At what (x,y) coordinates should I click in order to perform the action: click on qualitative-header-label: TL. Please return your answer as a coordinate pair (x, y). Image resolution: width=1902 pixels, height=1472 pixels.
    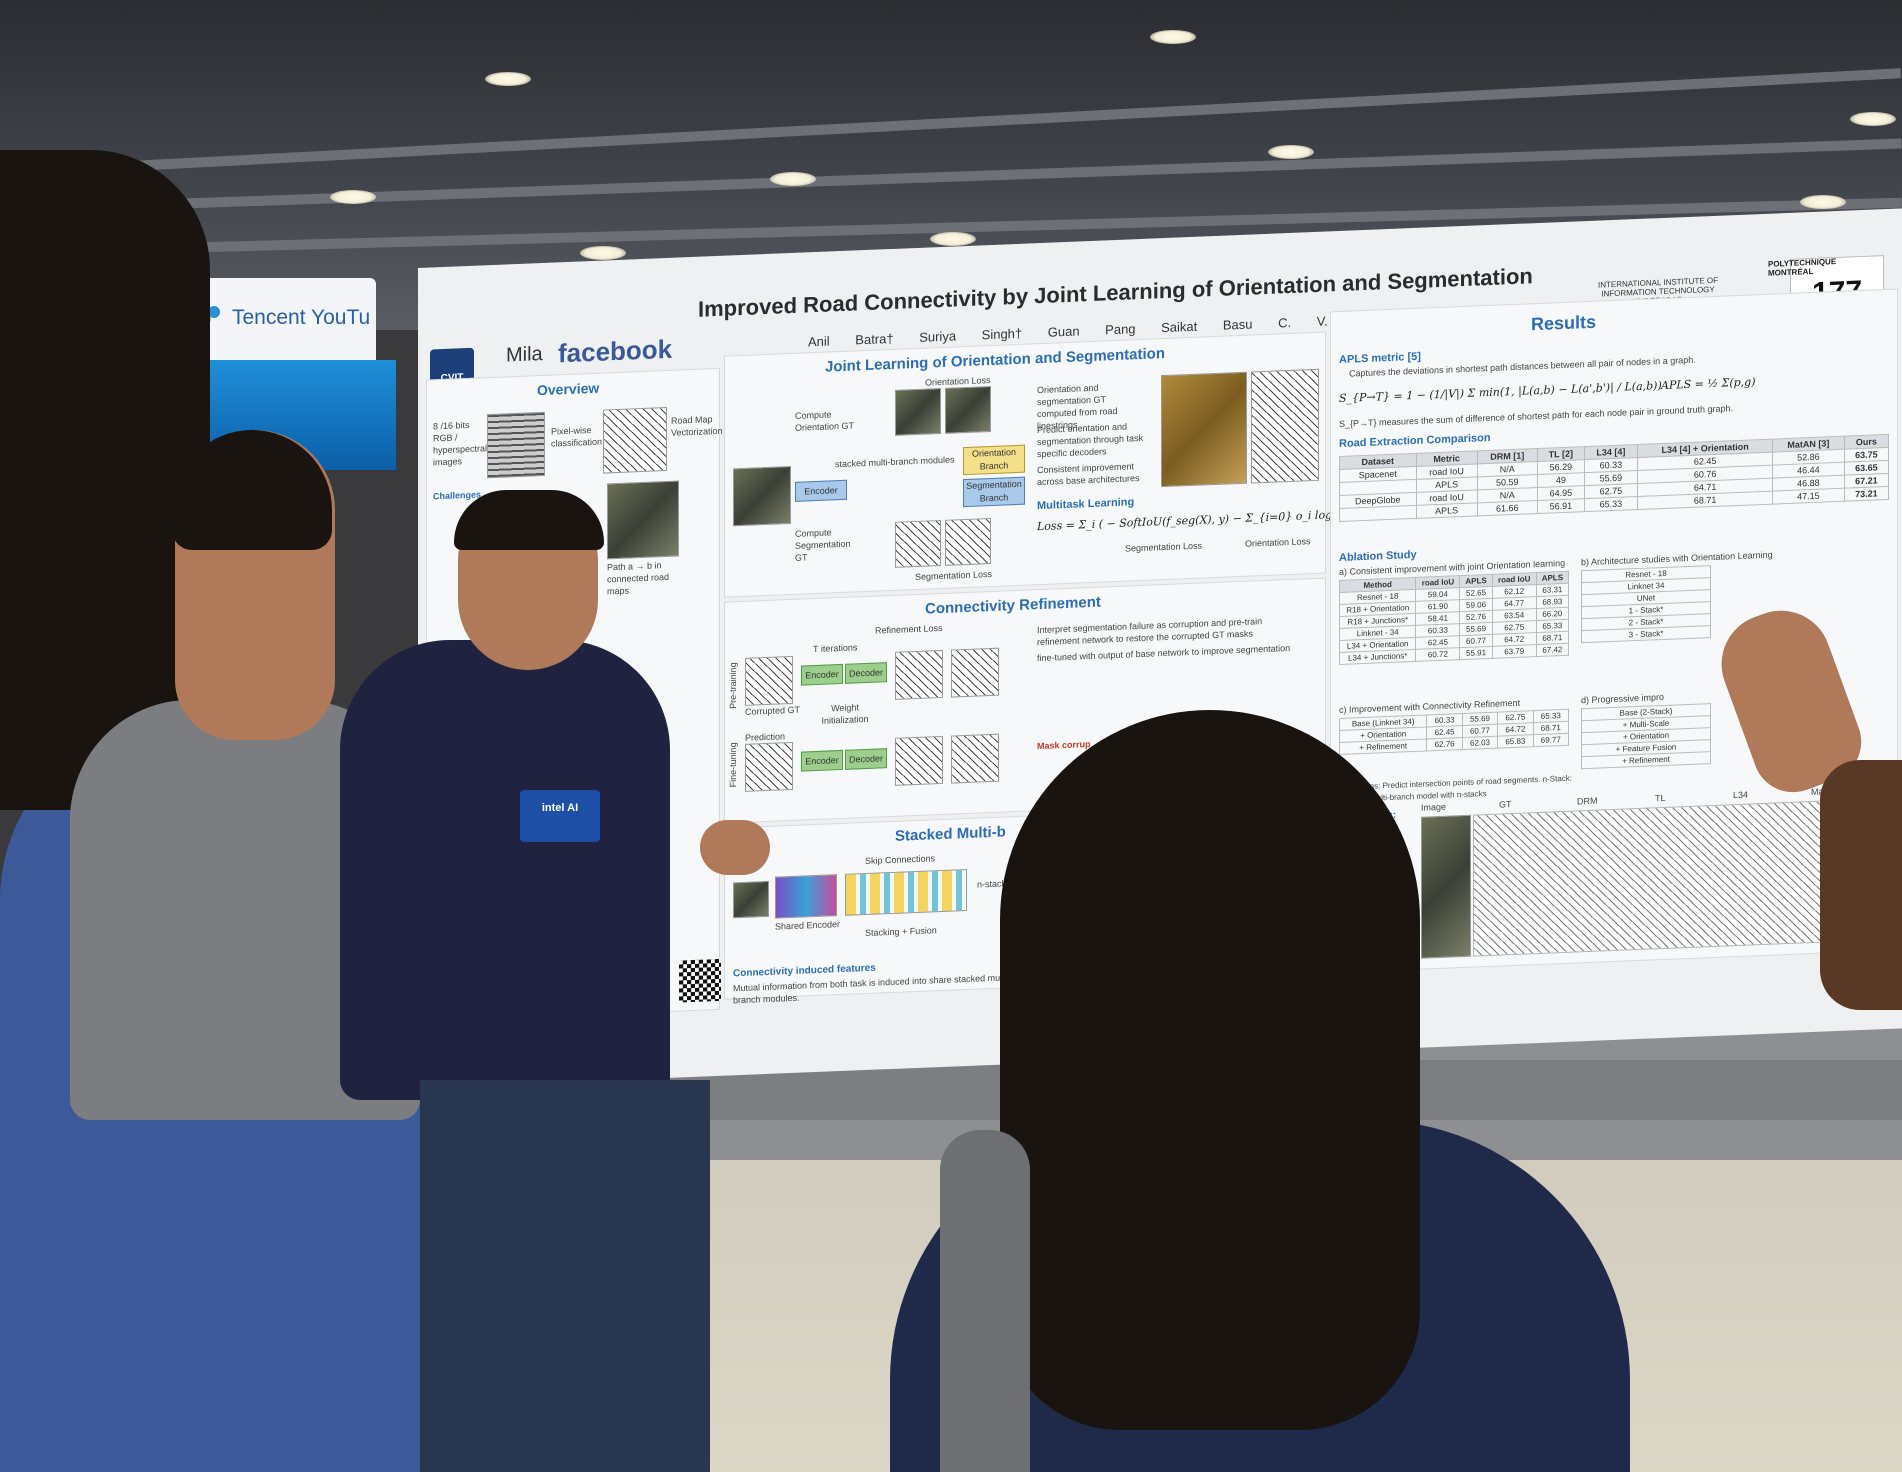
    Looking at the image, I should click on (1660, 798).